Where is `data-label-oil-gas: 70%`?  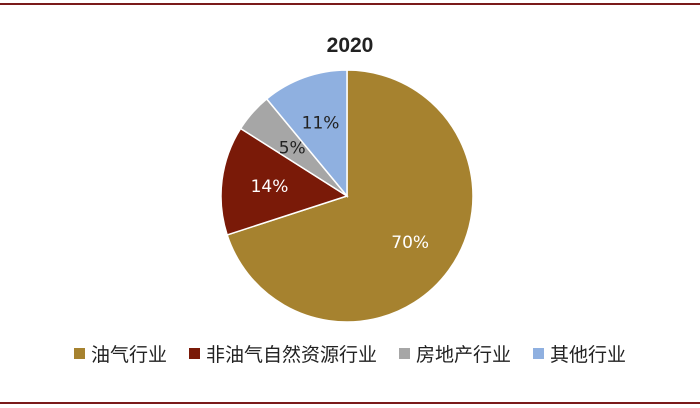
data-label-oil-gas: 70% is located at coordinates (410, 243).